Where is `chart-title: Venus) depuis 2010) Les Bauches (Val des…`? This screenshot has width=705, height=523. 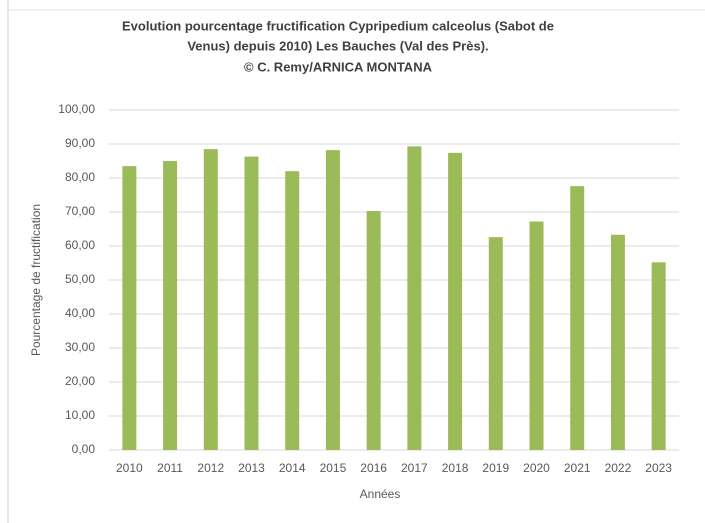
chart-title: Venus) depuis 2010) Les Bauches (Val des… is located at coordinates (337, 45).